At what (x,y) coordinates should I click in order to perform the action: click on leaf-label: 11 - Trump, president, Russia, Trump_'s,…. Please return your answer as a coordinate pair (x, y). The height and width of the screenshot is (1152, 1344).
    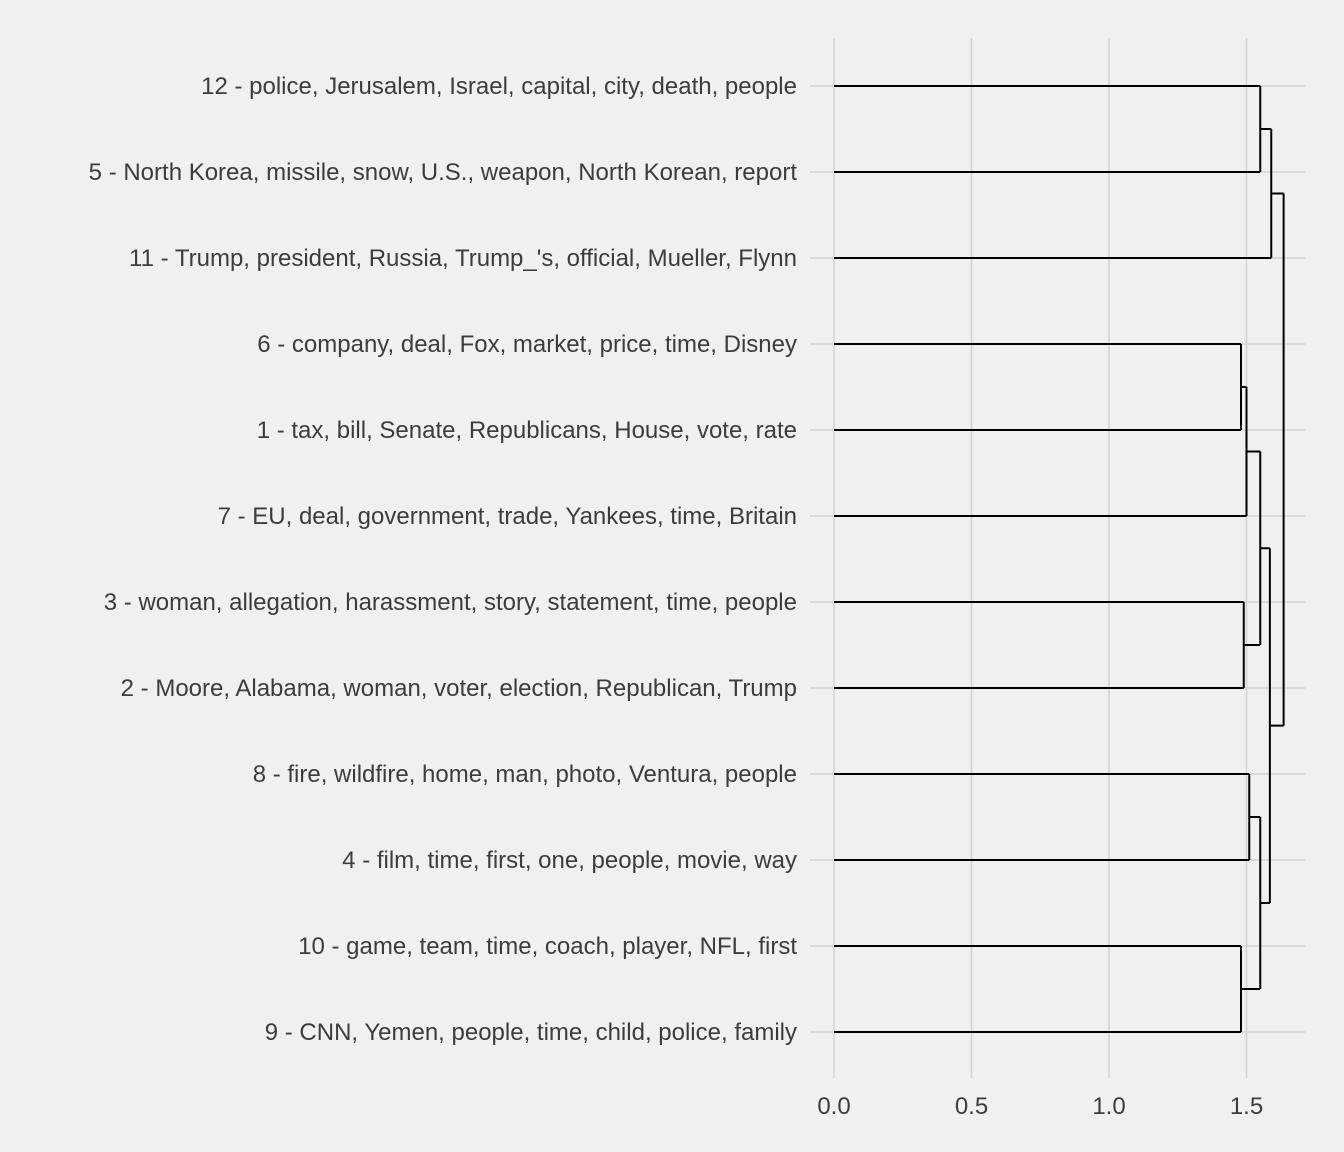
    Looking at the image, I should click on (463, 258).